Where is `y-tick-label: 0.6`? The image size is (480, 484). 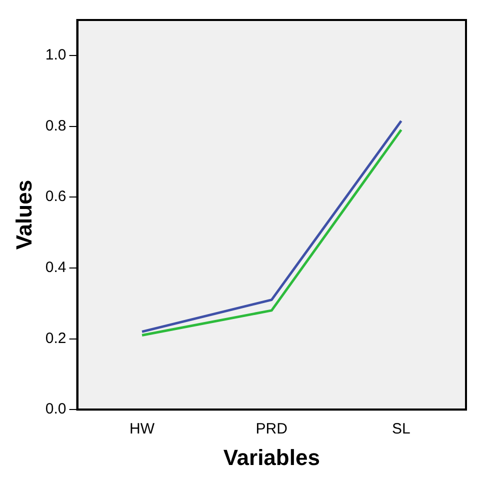 y-tick-label: 0.6 is located at coordinates (55, 197).